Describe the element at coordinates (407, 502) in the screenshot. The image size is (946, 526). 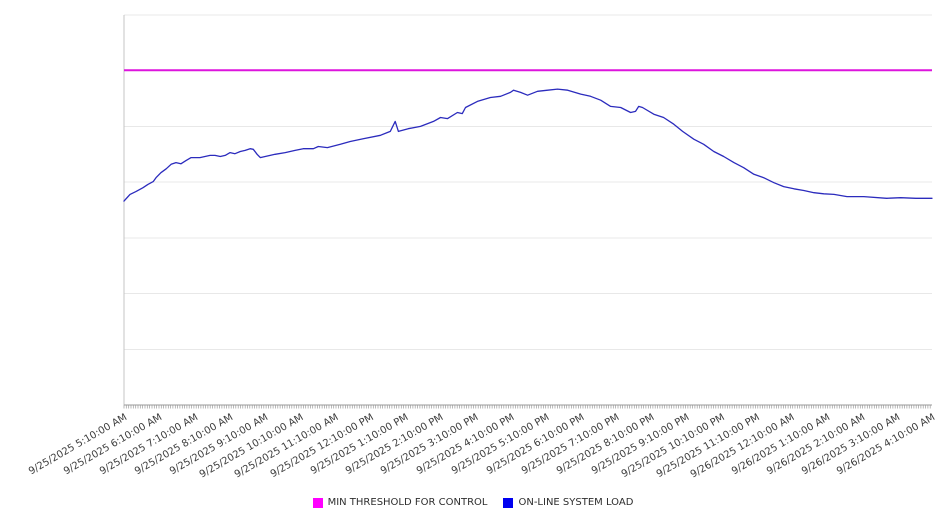
I see `legend-label-min-threshold: MIN THRESHOLD FOR CONTROL` at that location.